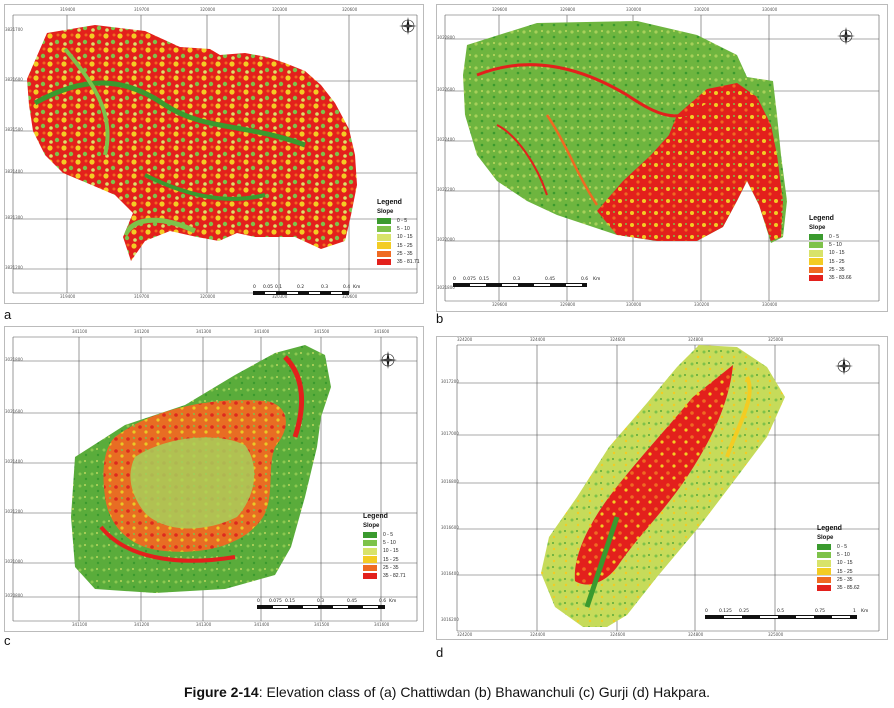 Image resolution: width=894 pixels, height=708 pixels. What do you see at coordinates (382, 624) in the screenshot?
I see `x-tick-bottom: 341600` at bounding box center [382, 624].